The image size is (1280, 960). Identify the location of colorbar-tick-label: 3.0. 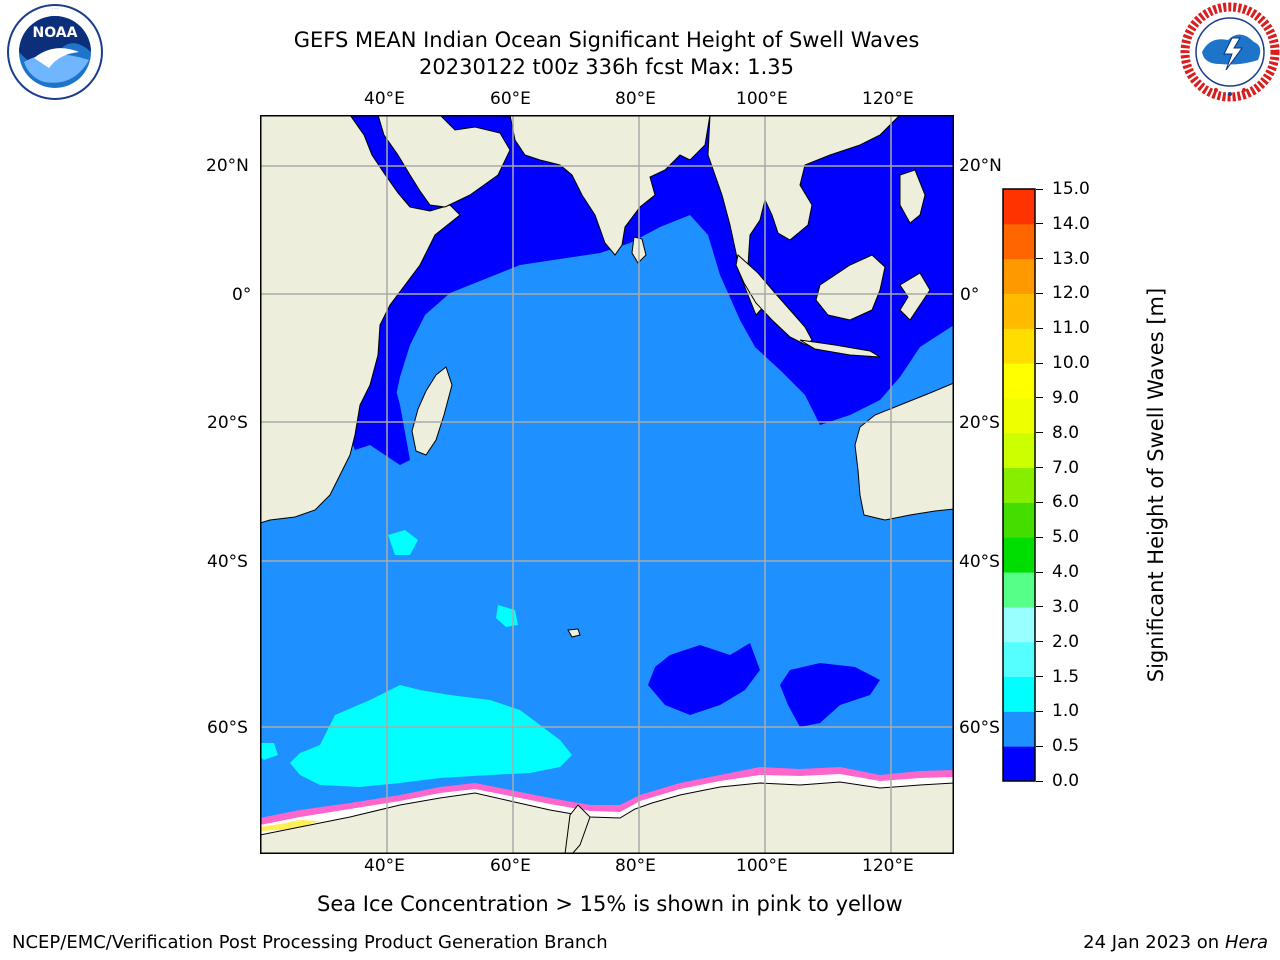
(1066, 606).